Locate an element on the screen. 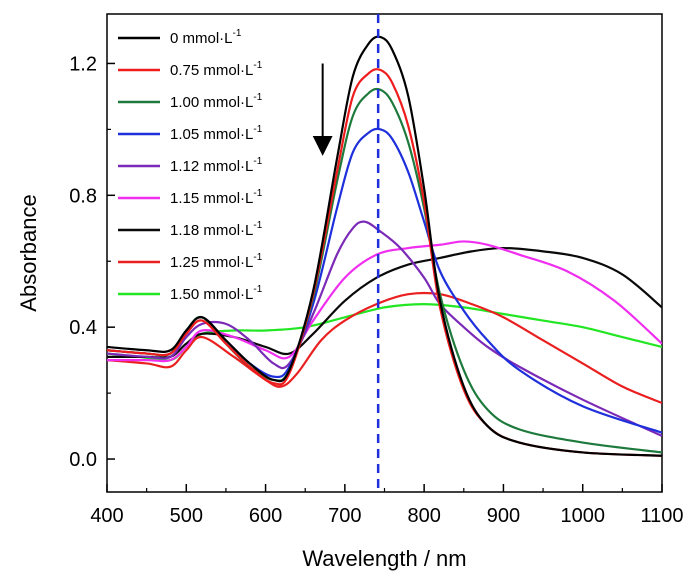 Image resolution: width=700 pixels, height=584 pixels. legend-label: 0.75 mmol·L-1 is located at coordinates (216, 69).